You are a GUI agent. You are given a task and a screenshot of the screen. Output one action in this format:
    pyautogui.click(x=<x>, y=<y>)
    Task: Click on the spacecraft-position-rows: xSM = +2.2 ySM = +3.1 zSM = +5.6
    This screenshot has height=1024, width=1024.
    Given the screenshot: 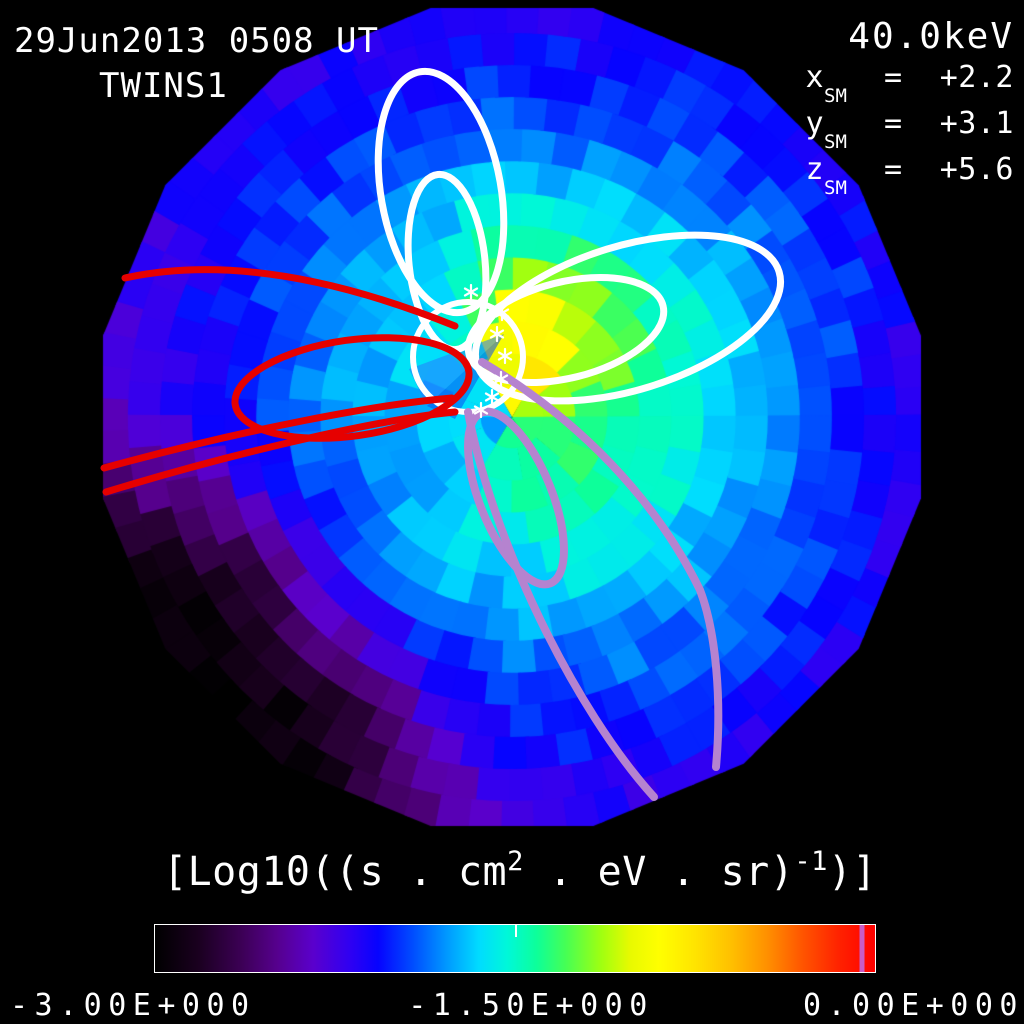 What is the action you would take?
    pyautogui.click(x=909, y=129)
    